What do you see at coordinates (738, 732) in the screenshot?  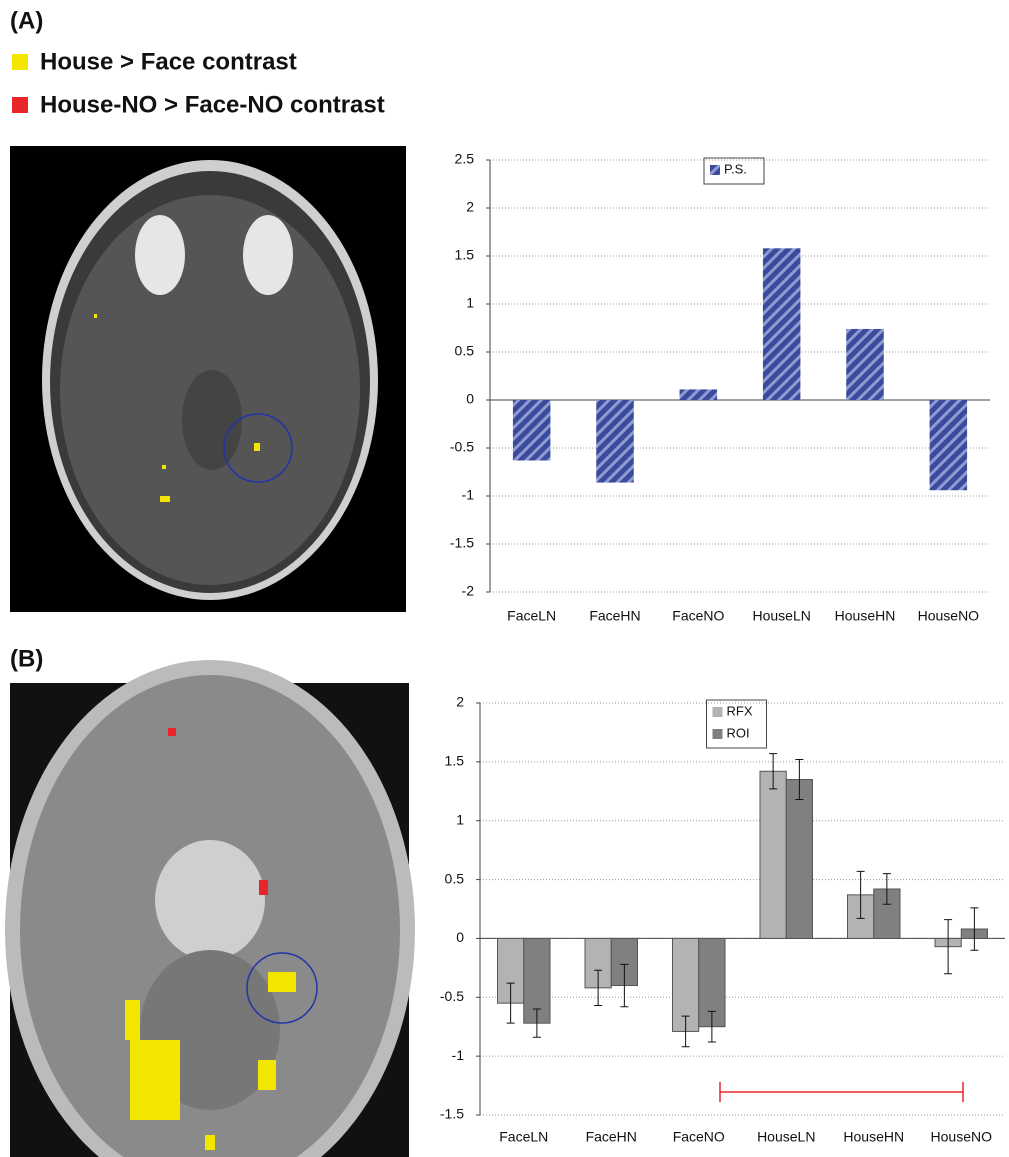 I see `legend-label: ROI` at bounding box center [738, 732].